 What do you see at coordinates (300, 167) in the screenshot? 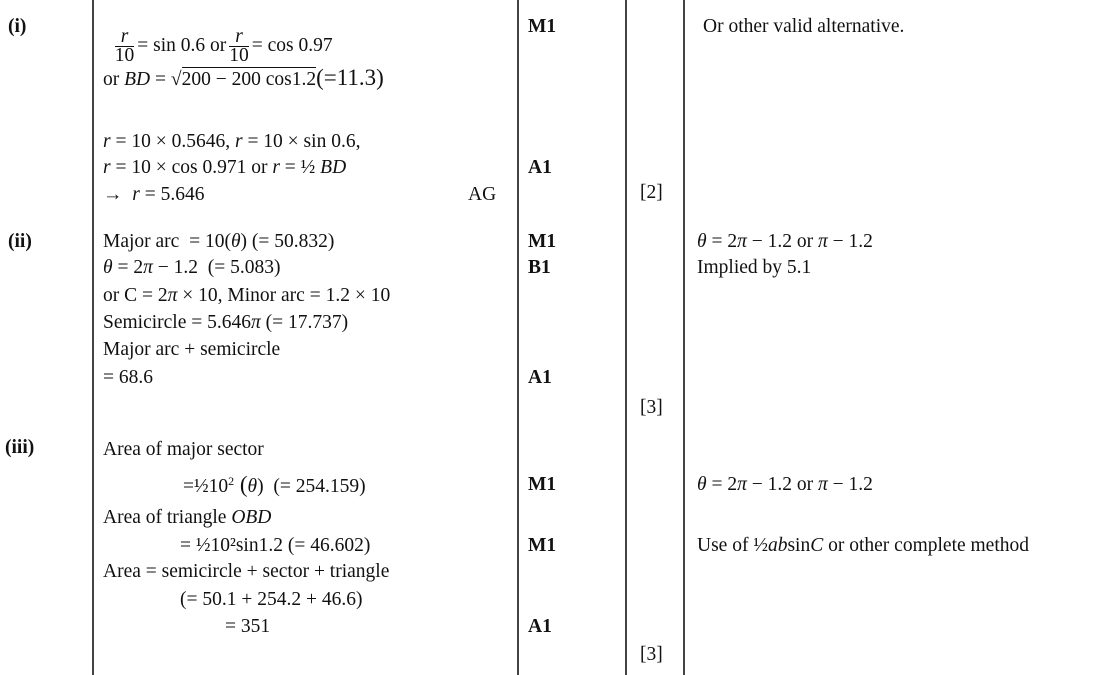
I see `text: = ½` at bounding box center [300, 167].